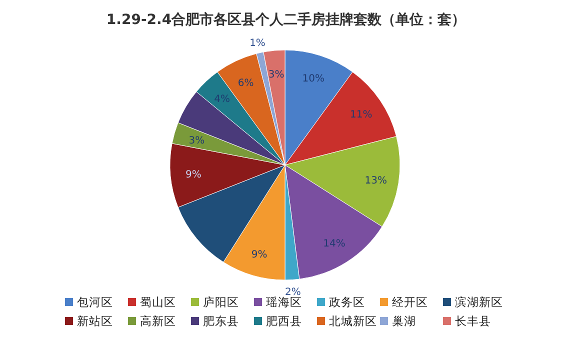  Describe the element at coordinates (375, 180) in the screenshot. I see `data-label: 13%` at that location.